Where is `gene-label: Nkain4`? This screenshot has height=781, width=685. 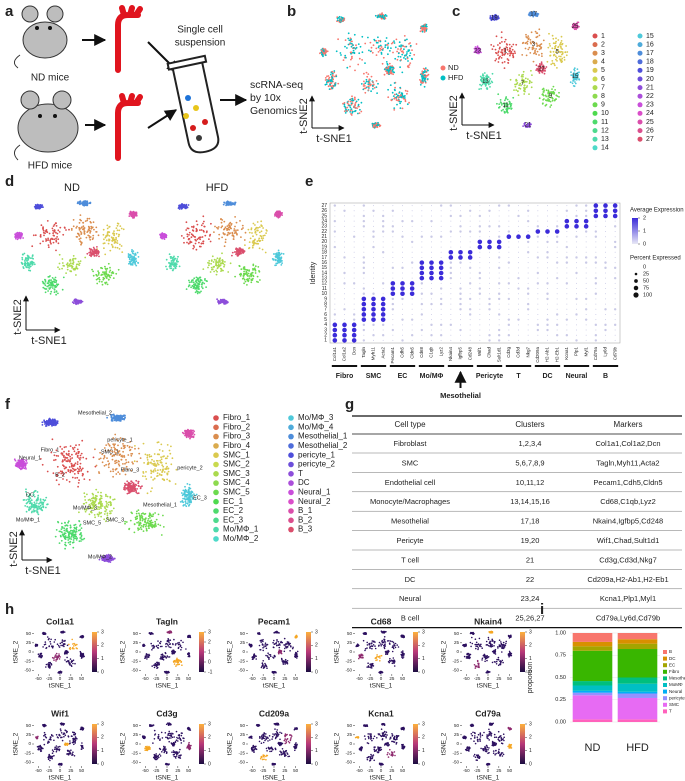 gene-label: Nkain4 is located at coordinates (450, 354).